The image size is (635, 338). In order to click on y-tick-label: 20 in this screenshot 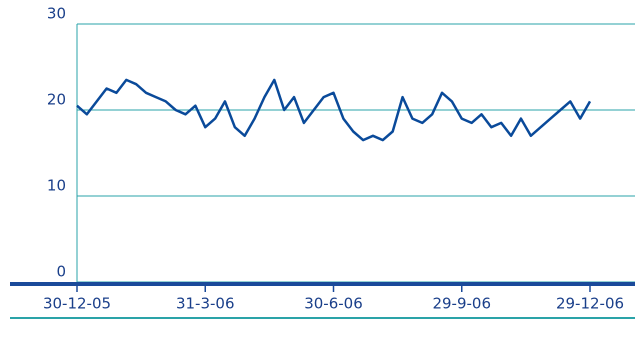, I will do `click(56, 100)`.